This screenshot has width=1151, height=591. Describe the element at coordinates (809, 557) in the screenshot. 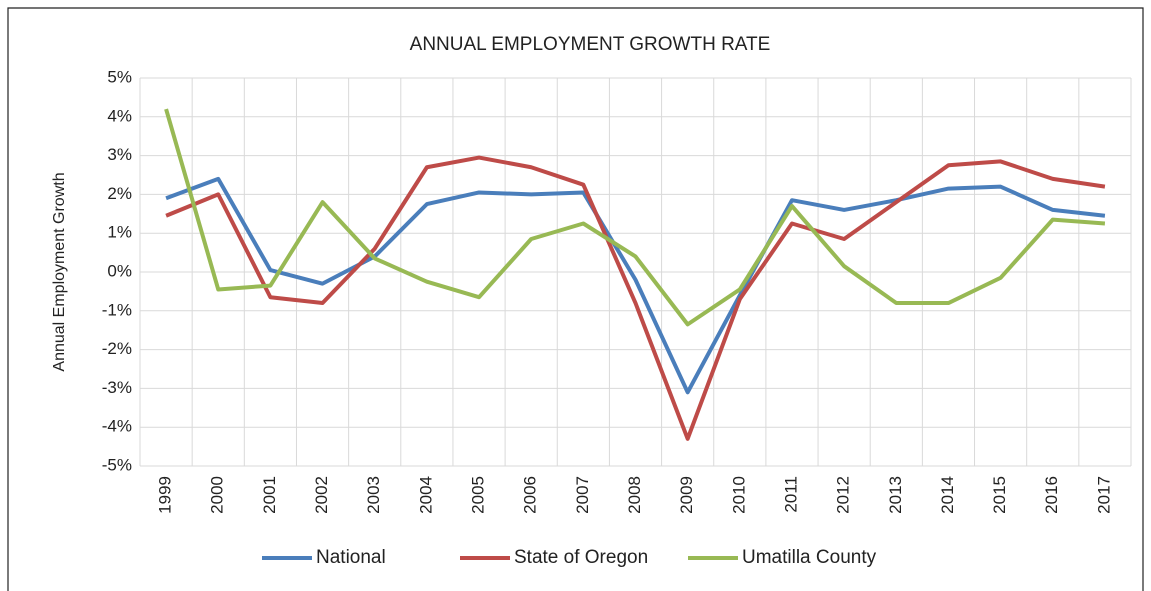

I see `legend-label: Umatilla County` at that location.